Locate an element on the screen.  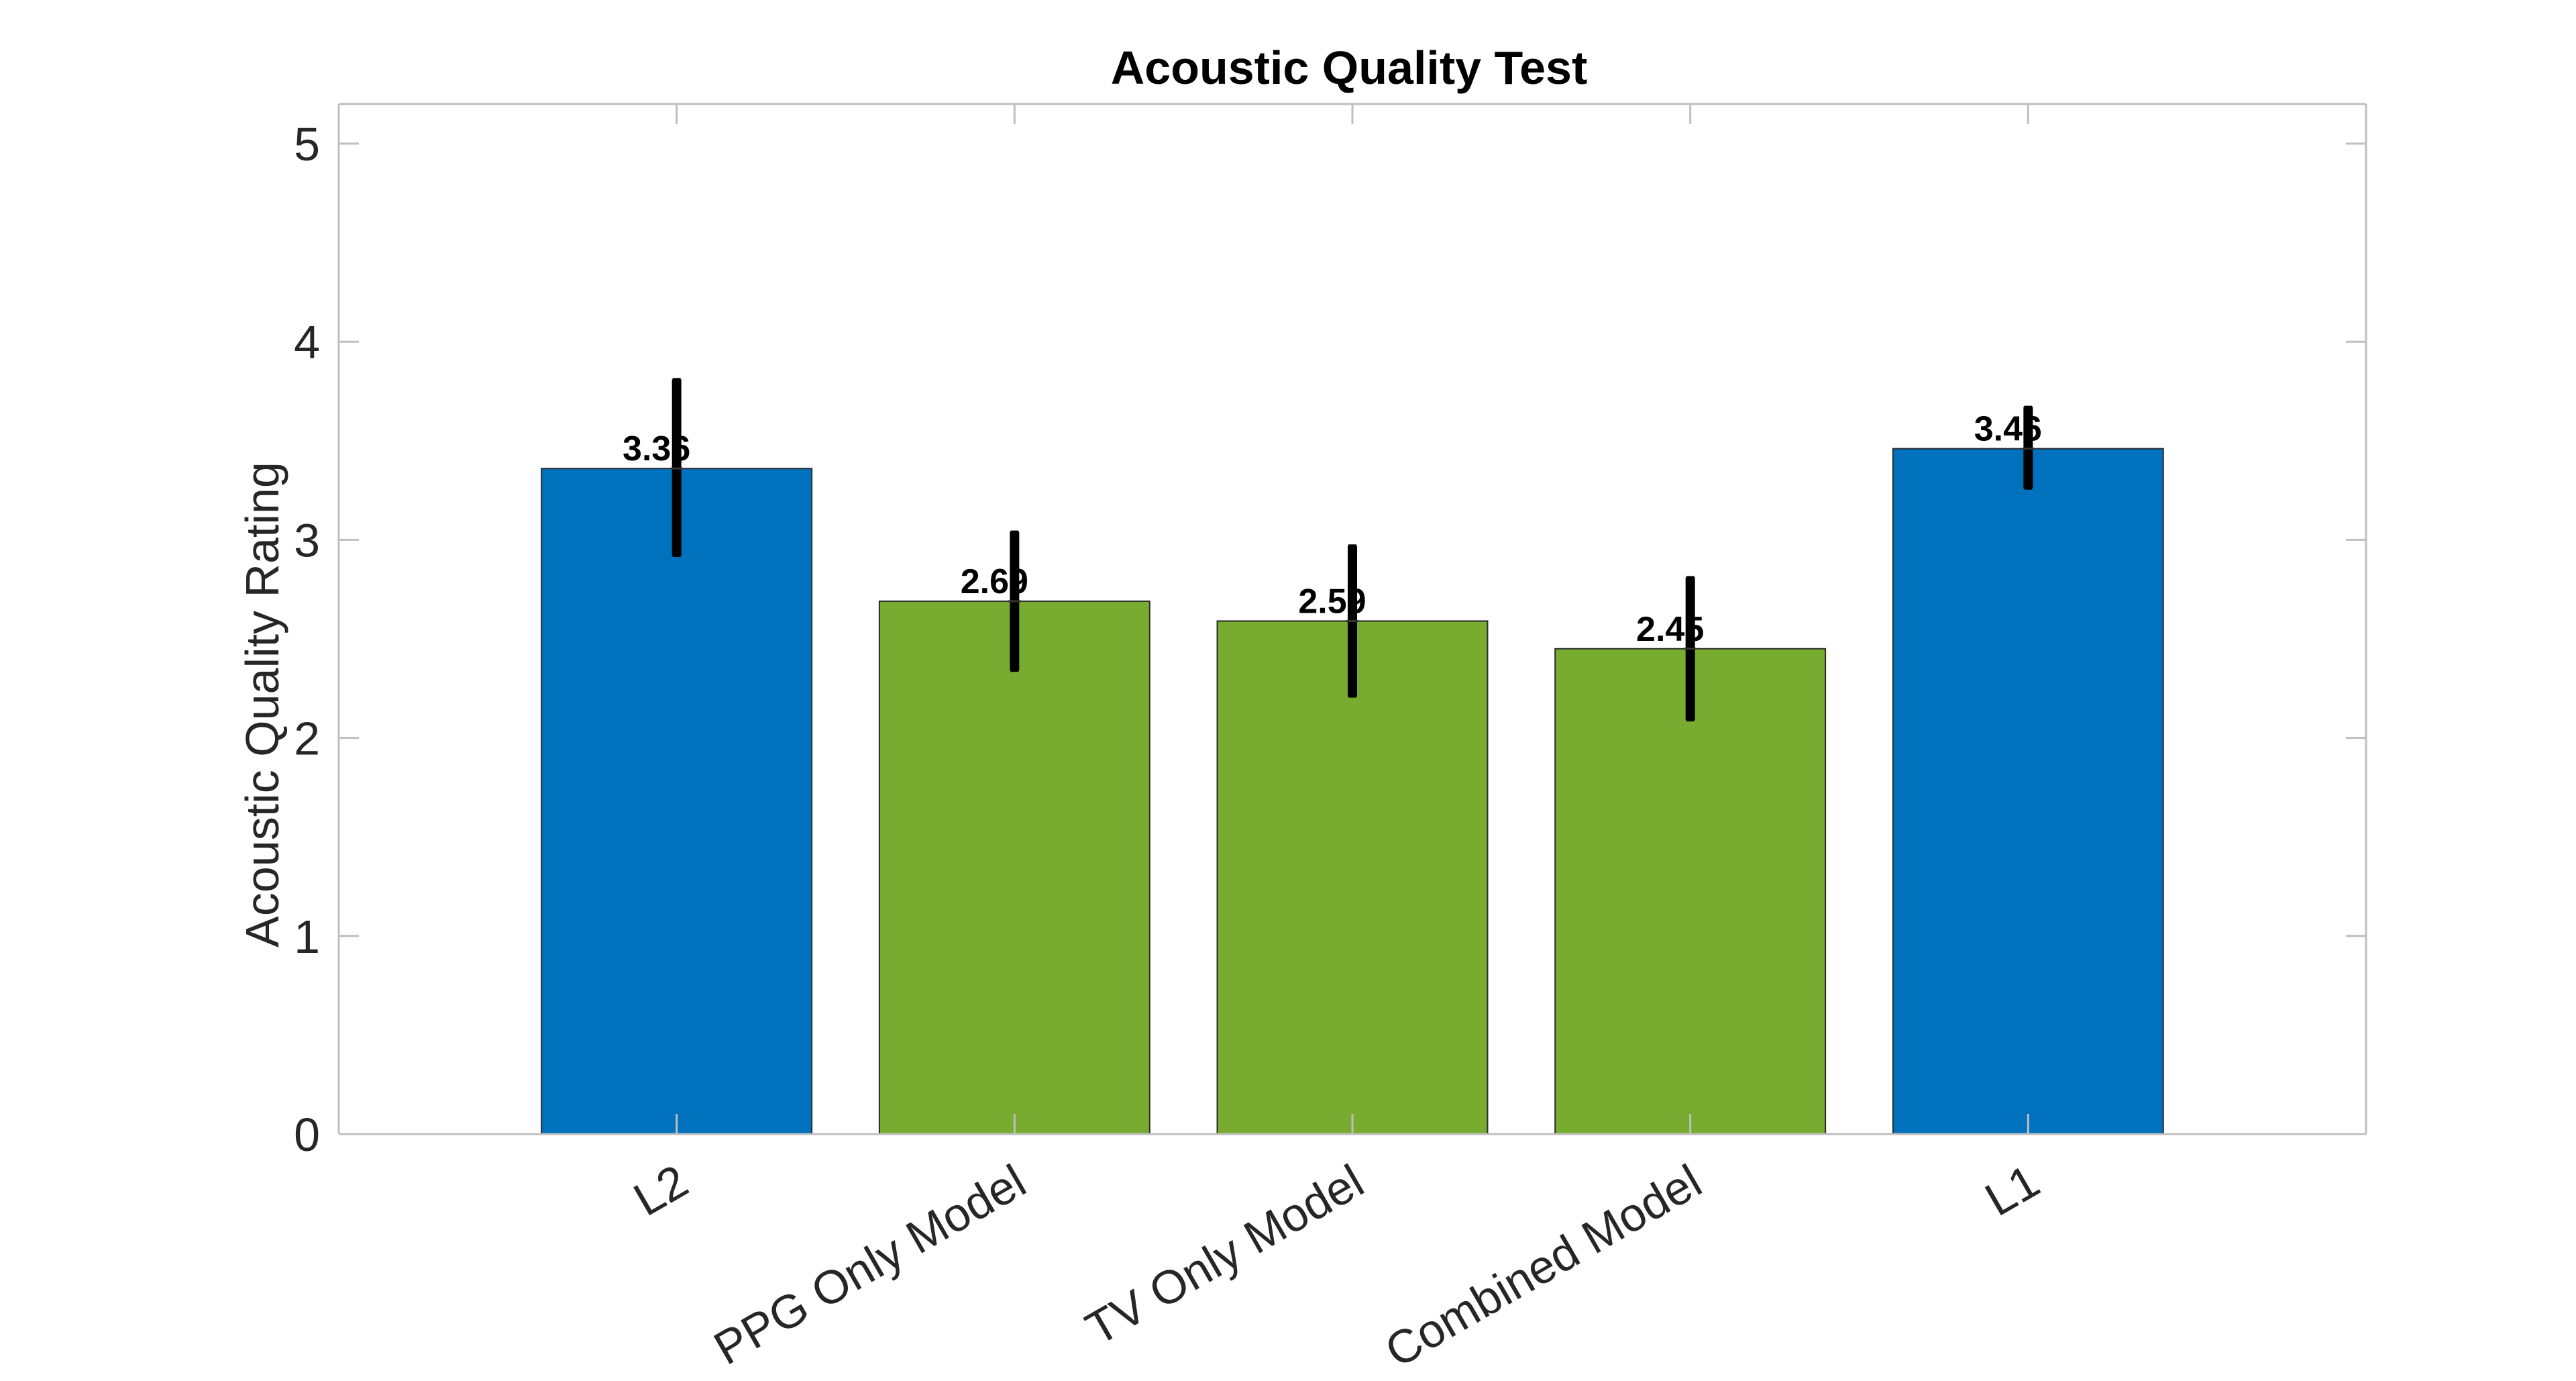
y-tick-label: 5 is located at coordinates (307, 144).